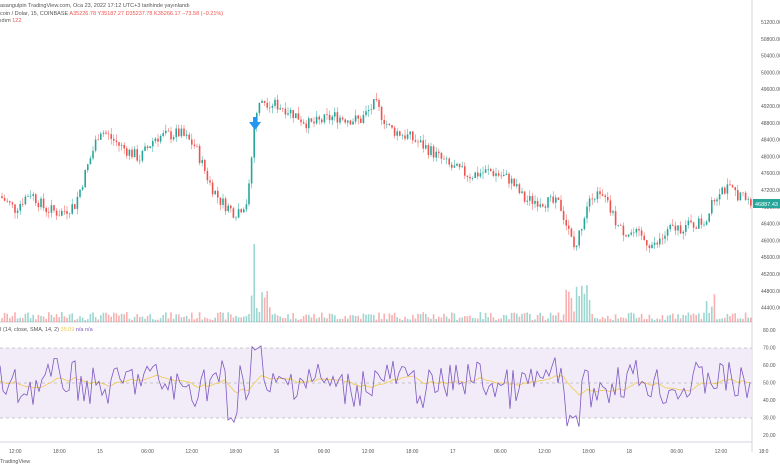 The height and width of the screenshot is (470, 780). What do you see at coordinates (34, 14) in the screenshot?
I see `symbol-label: coin / Dolar, 15, COINBASE` at bounding box center [34, 14].